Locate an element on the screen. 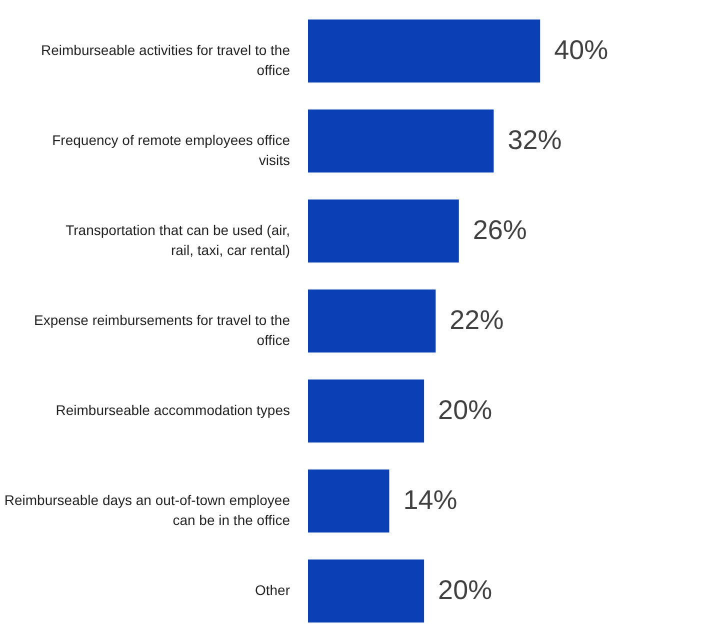 The image size is (703, 644). data-label: 14% is located at coordinates (430, 500).